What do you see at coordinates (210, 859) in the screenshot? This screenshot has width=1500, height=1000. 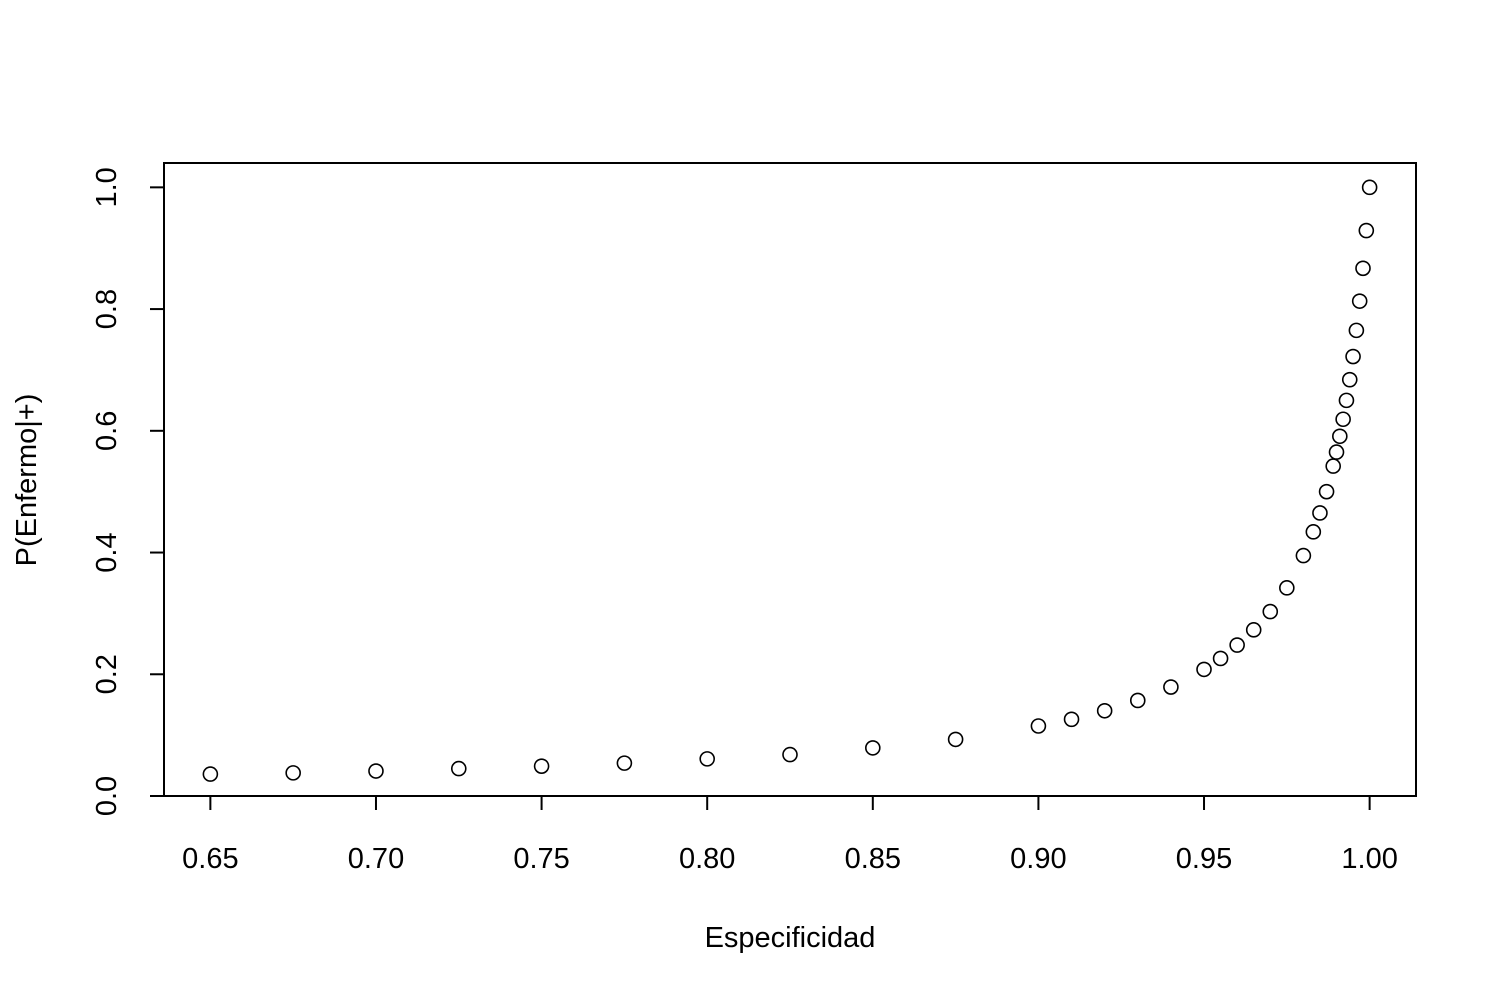 I see `x-tick-label: 0.65` at bounding box center [210, 859].